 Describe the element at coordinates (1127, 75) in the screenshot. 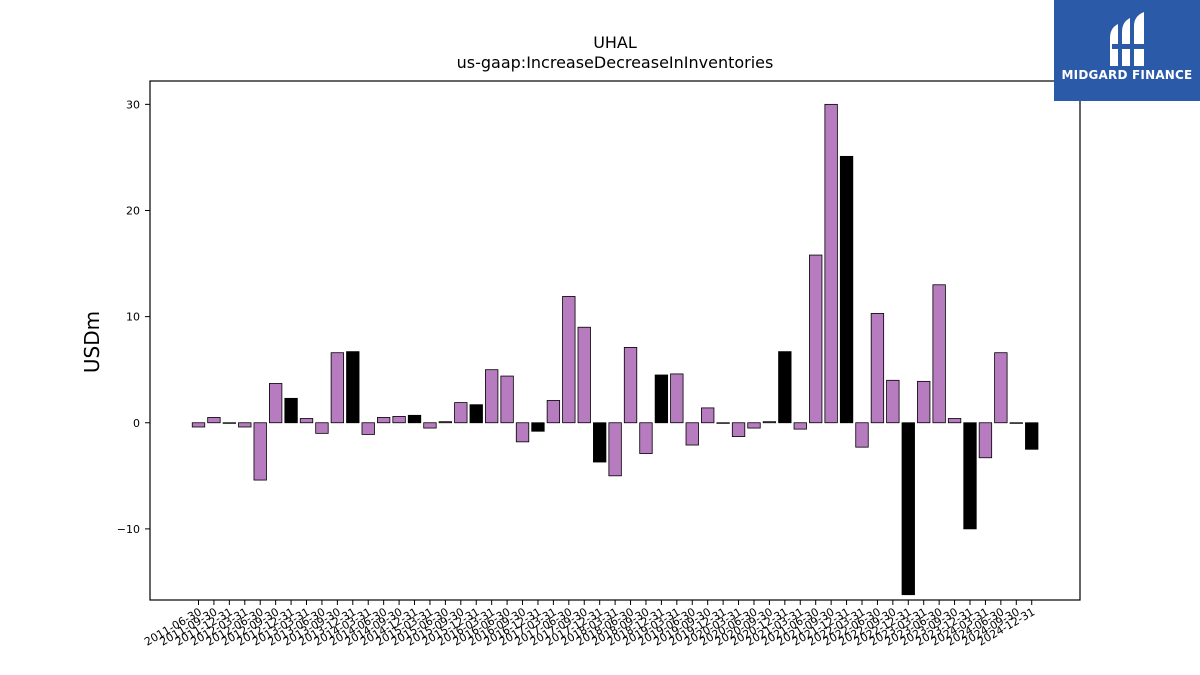

I see `brand-name: MIDGARD FINANCE` at that location.